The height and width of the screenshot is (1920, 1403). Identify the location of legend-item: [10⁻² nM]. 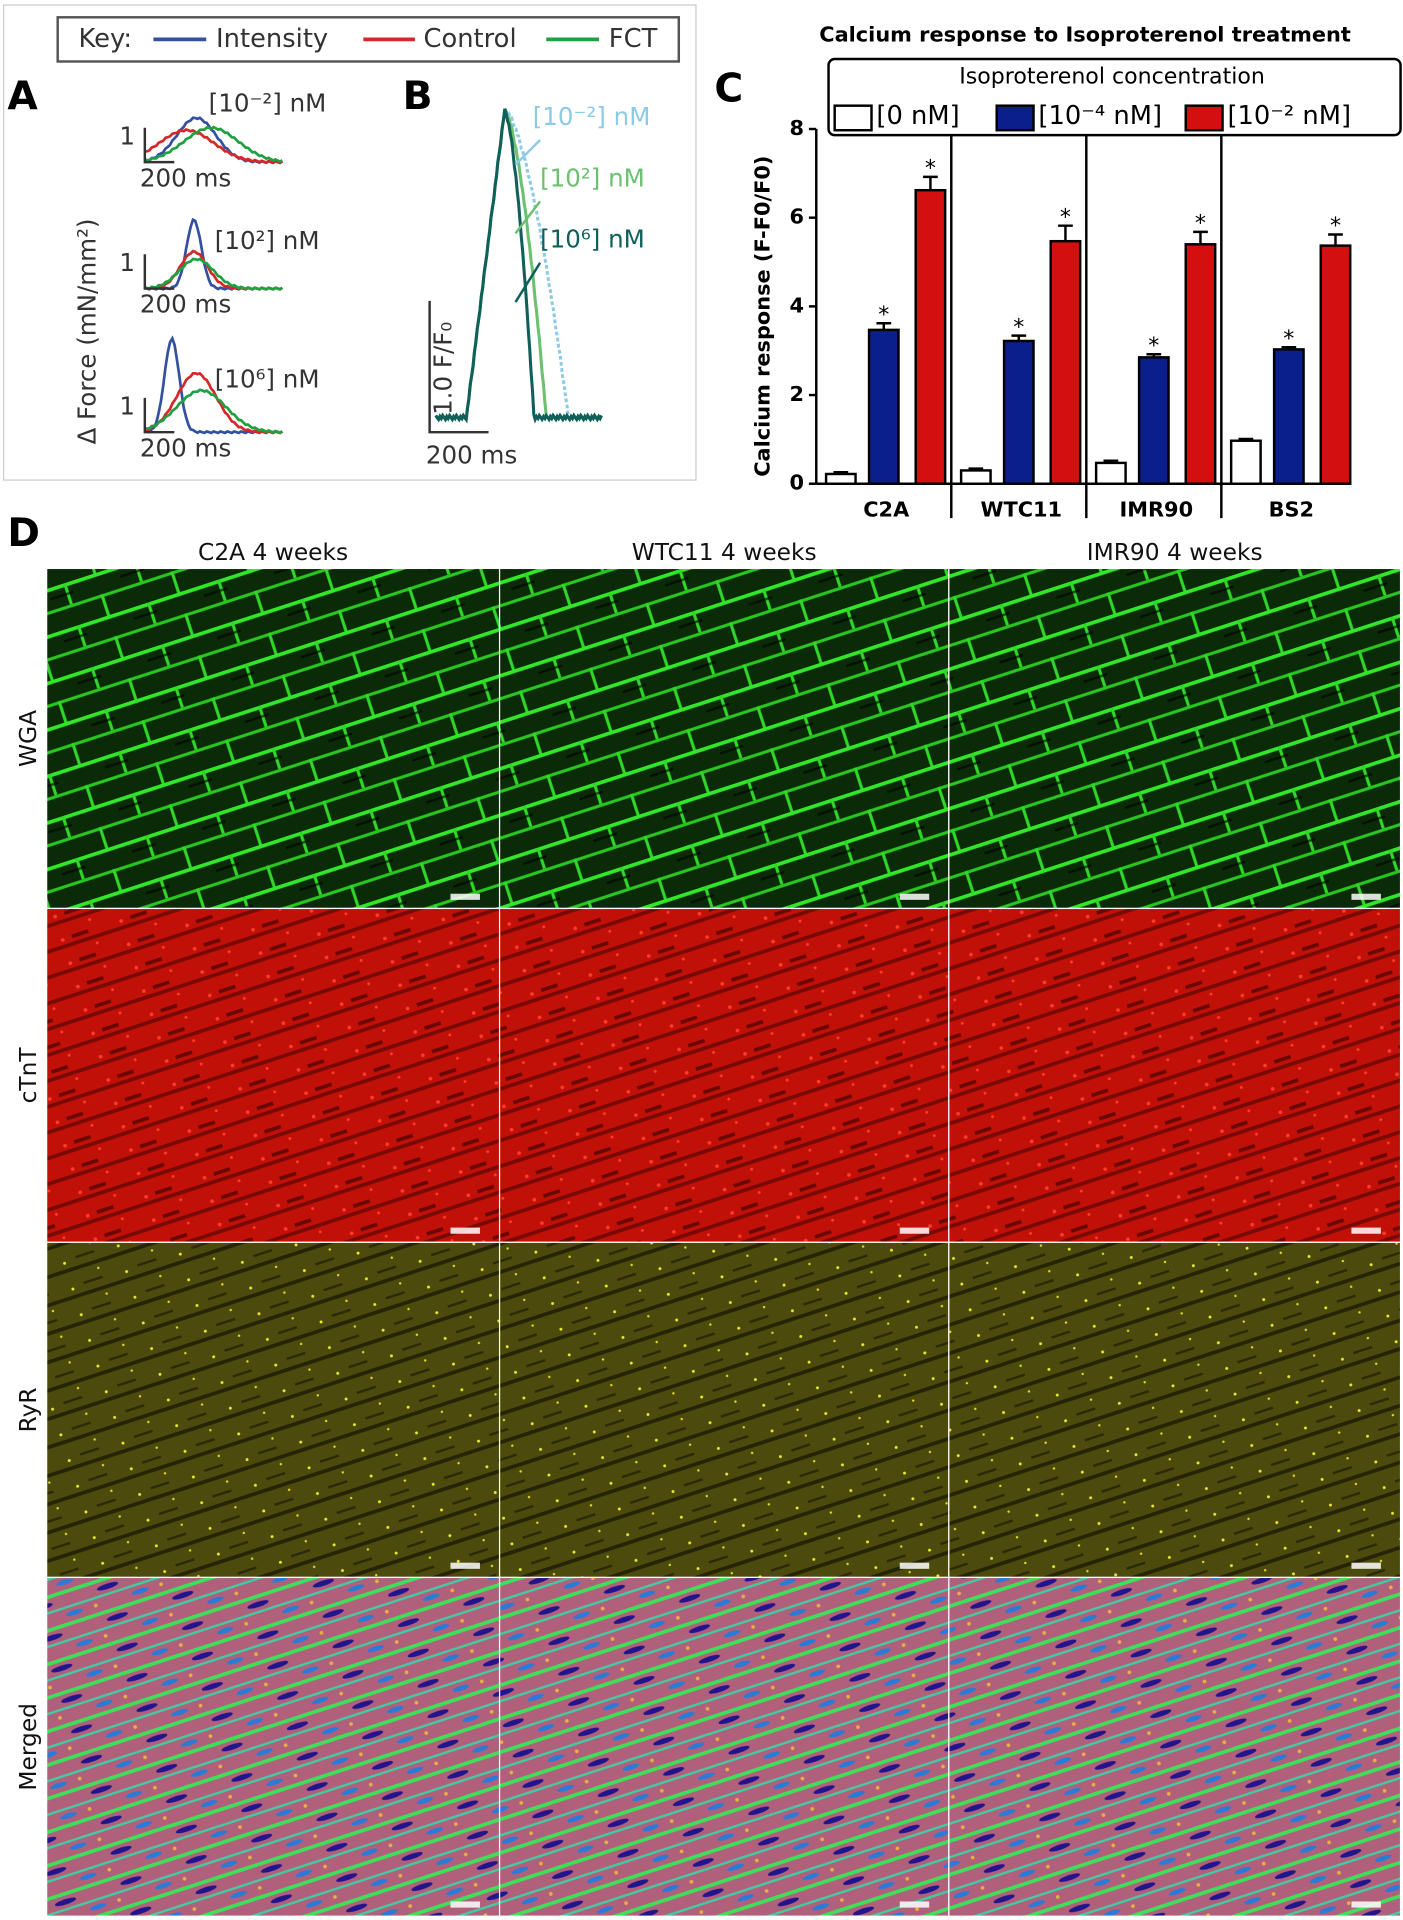
(1289, 116).